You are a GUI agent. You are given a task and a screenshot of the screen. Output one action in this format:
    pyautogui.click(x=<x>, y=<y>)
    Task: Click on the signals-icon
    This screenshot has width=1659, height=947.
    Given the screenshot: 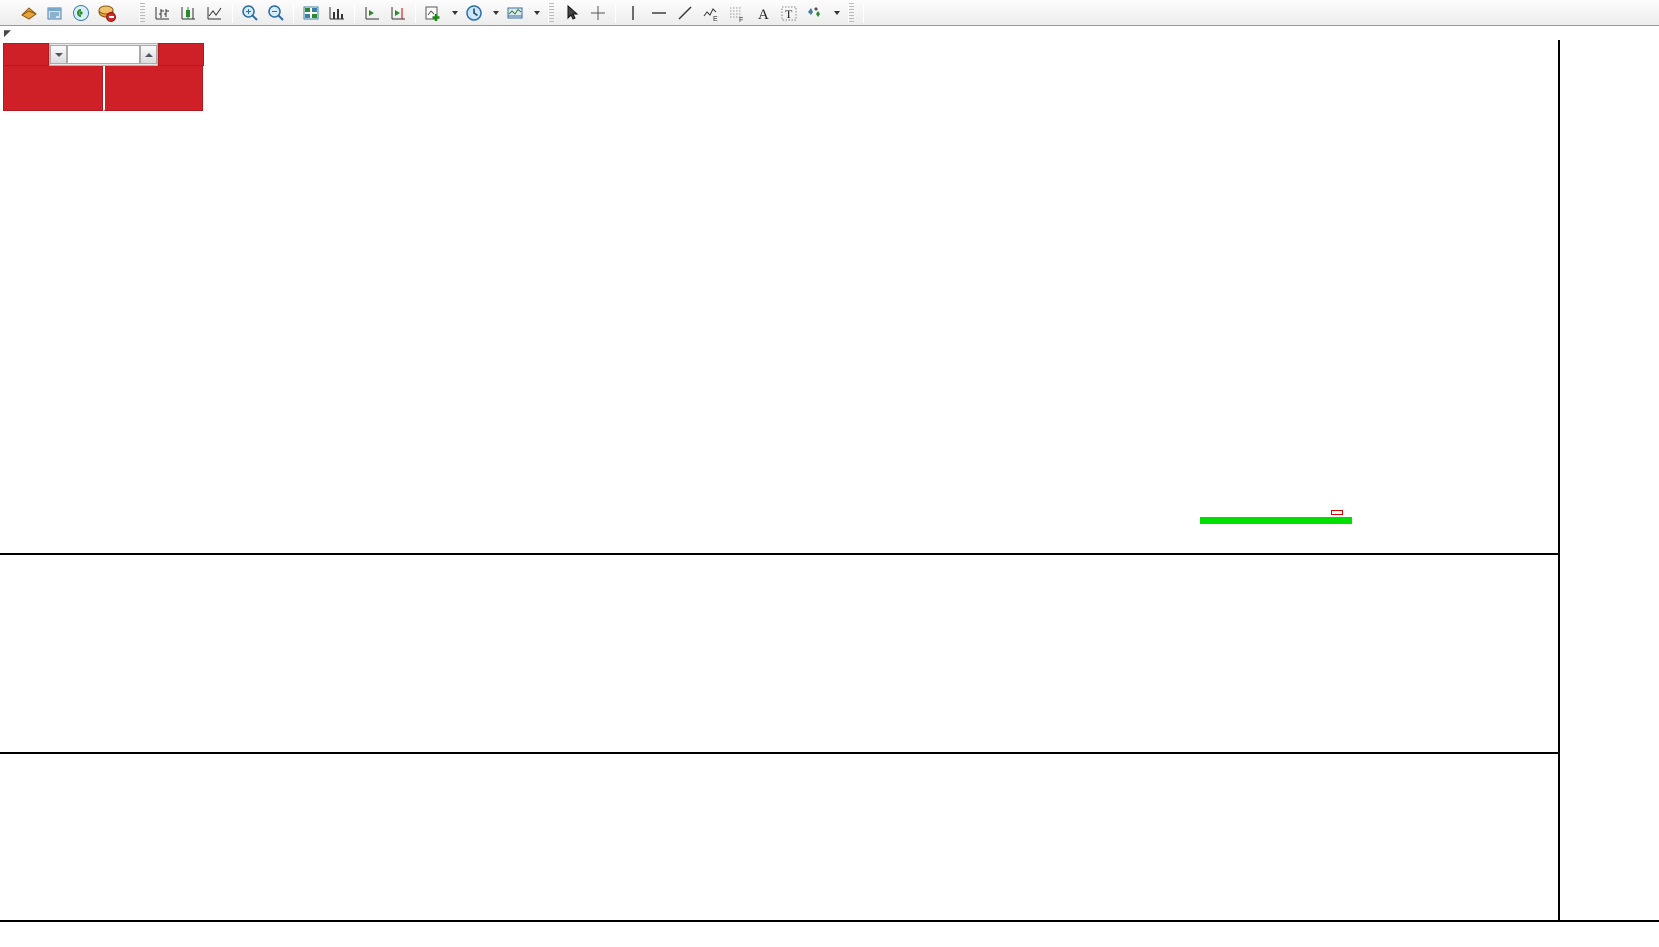 What is the action you would take?
    pyautogui.click(x=81, y=13)
    